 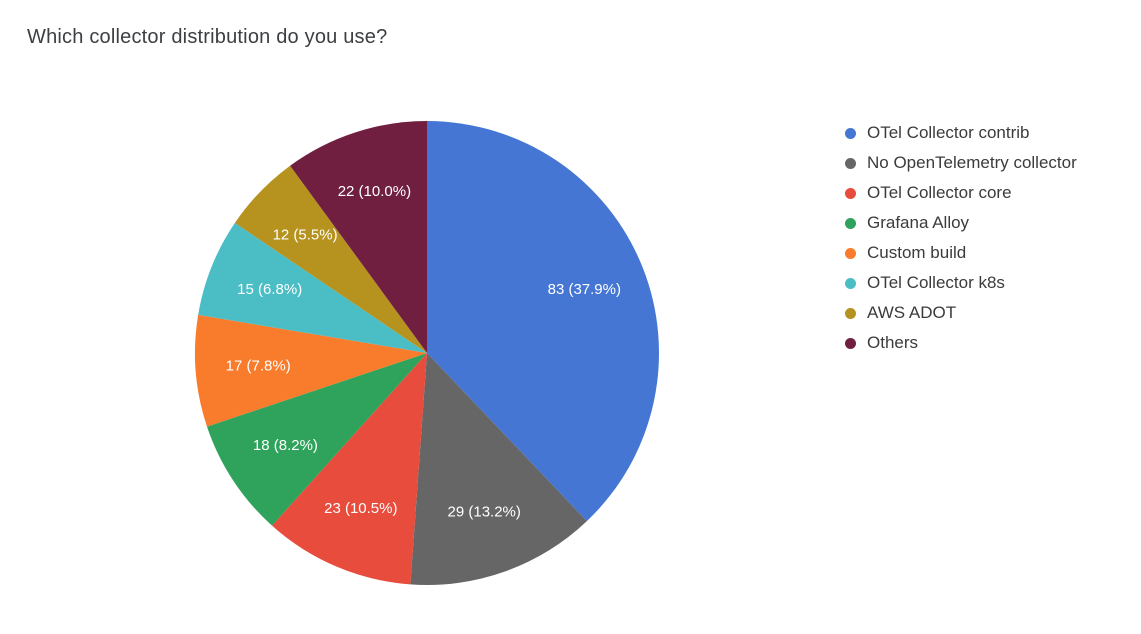 I want to click on pie-slice-aws-adot, so click(x=330, y=259).